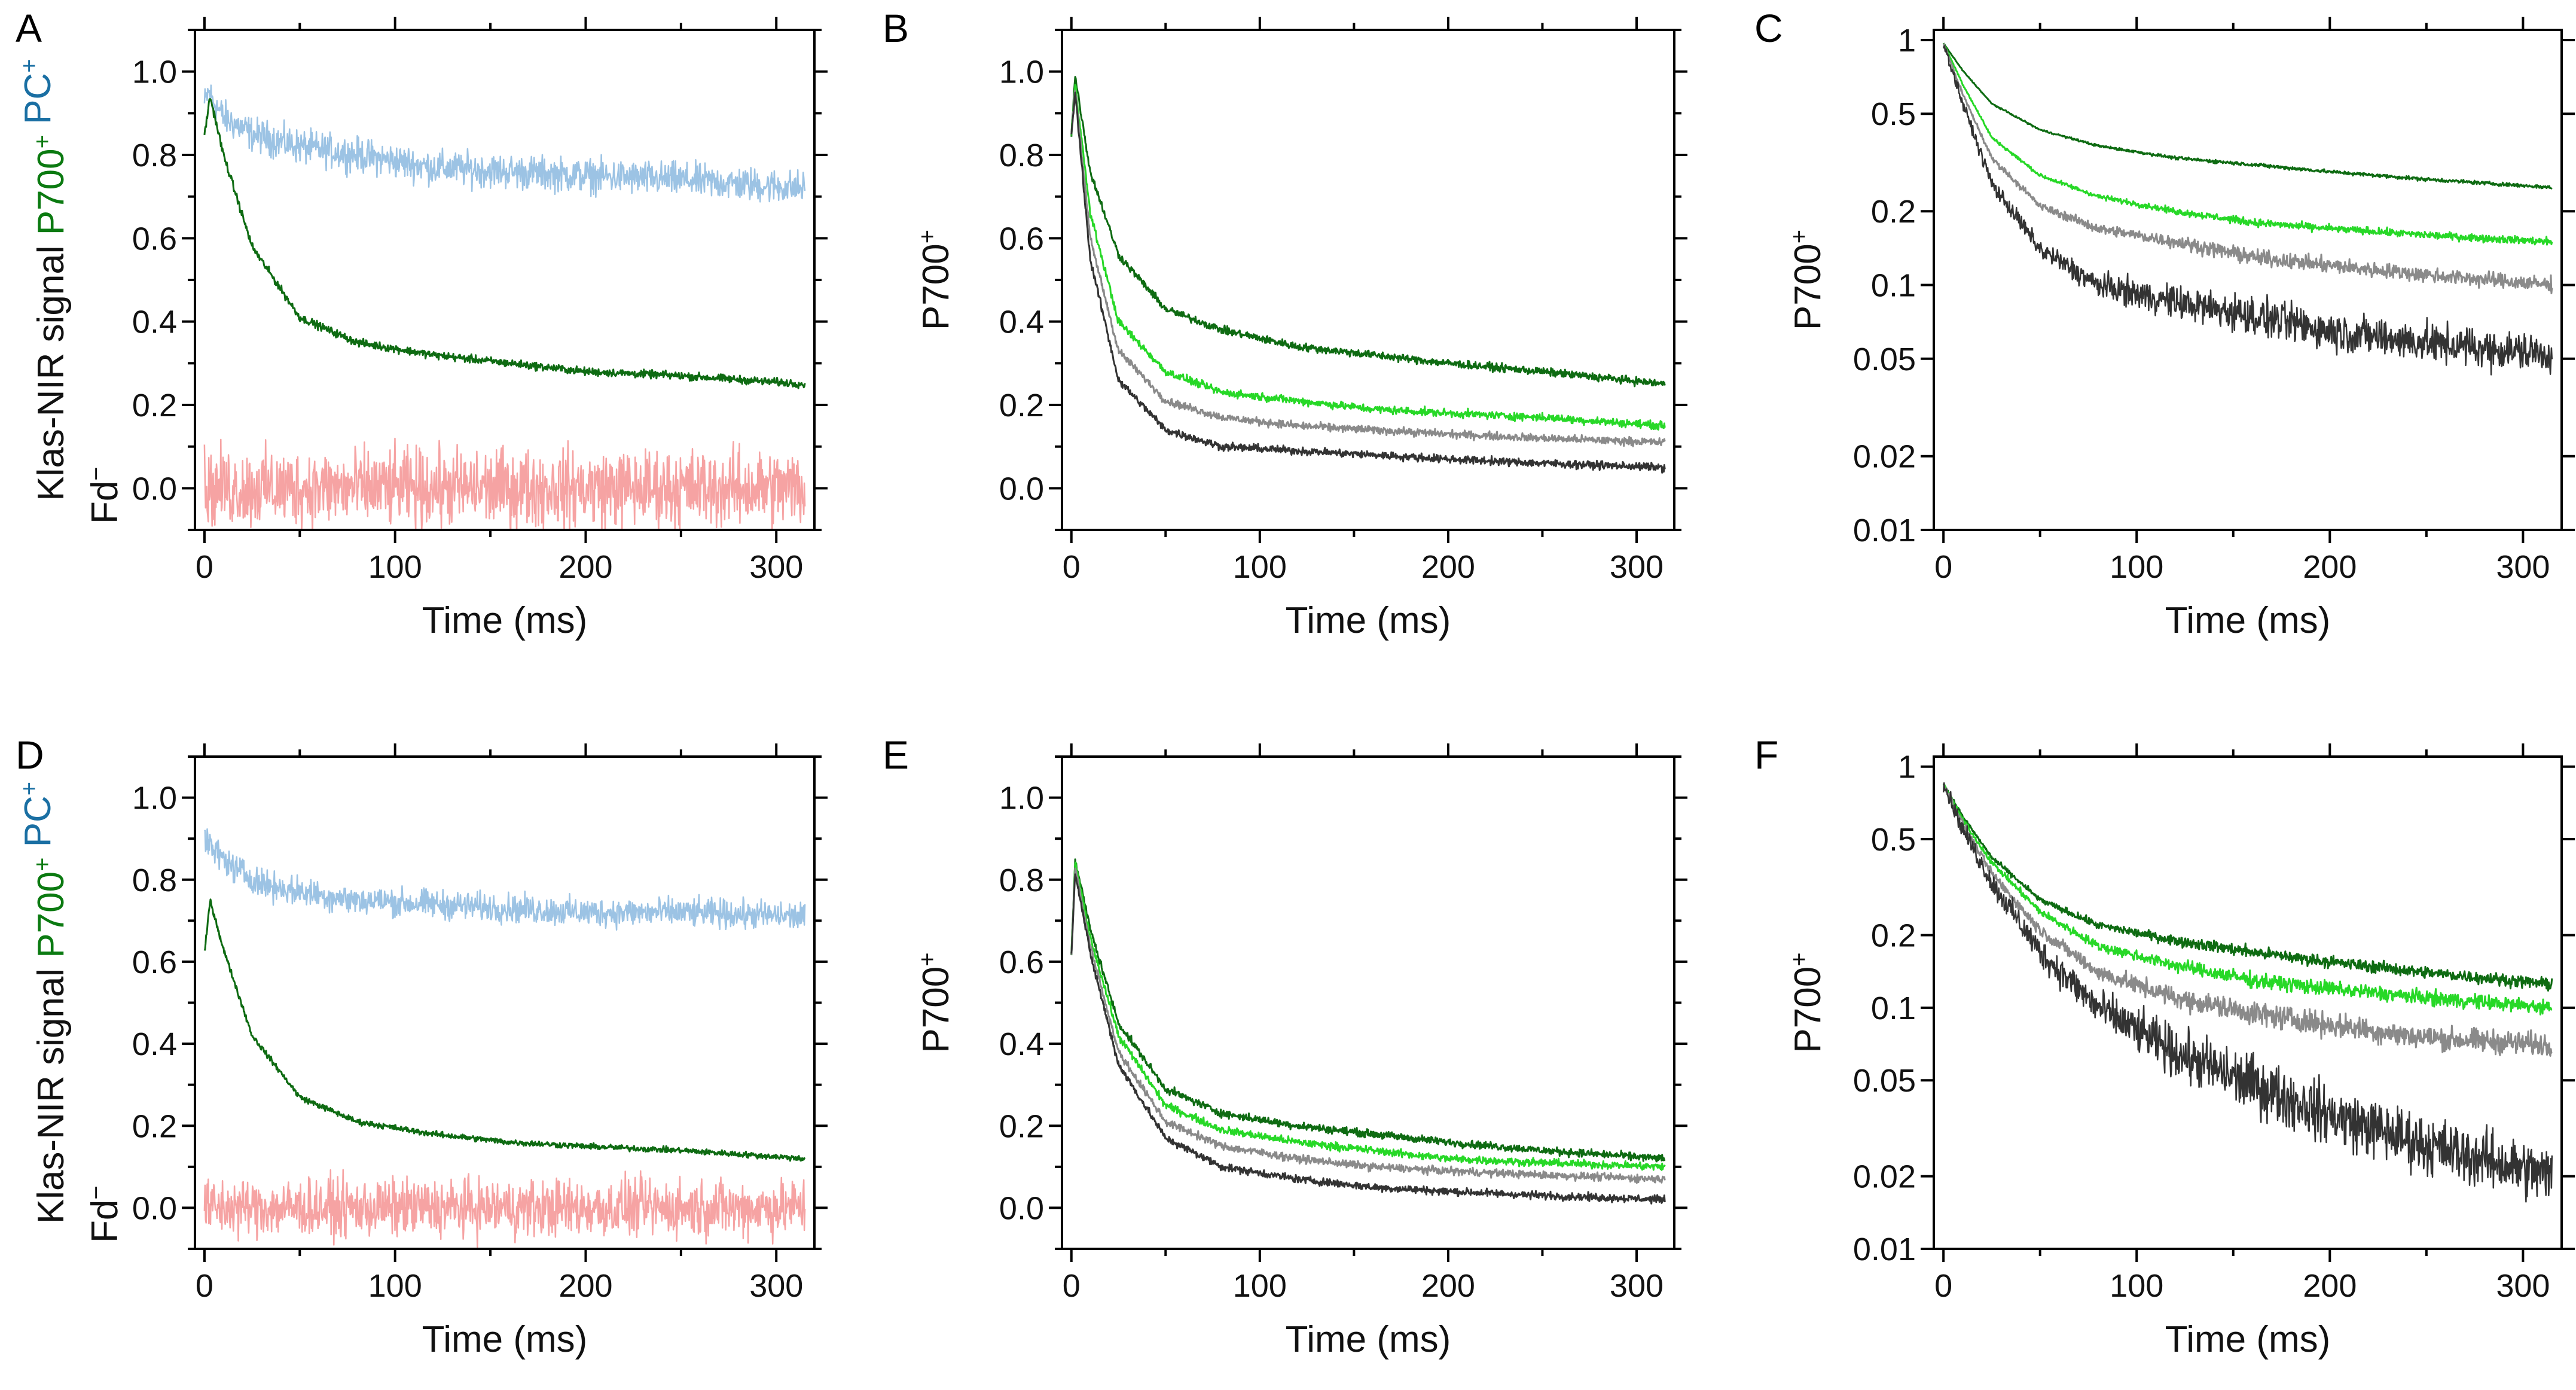  What do you see at coordinates (504, 243) in the screenshot?
I see `series-p700-` at bounding box center [504, 243].